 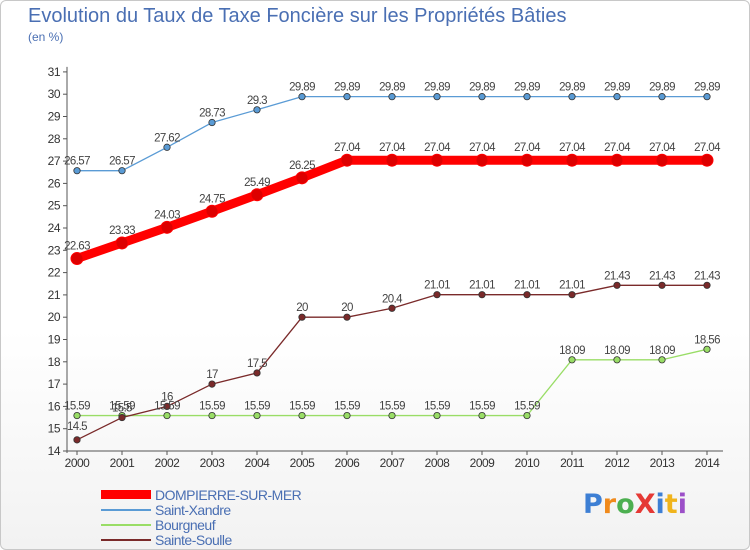 I want to click on data-label-saint-xandre: 28.73, so click(x=212, y=114).